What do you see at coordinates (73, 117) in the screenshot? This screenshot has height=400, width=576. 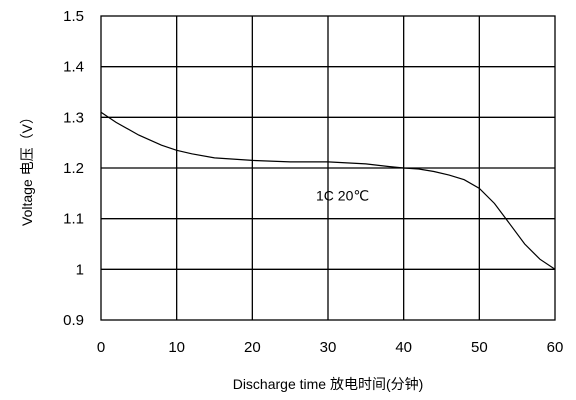 I see `y-tick-label: 1.3` at bounding box center [73, 117].